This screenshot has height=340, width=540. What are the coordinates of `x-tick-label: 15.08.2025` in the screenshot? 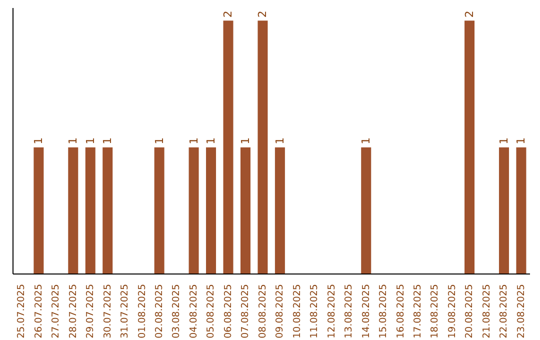 It's located at (384, 311).